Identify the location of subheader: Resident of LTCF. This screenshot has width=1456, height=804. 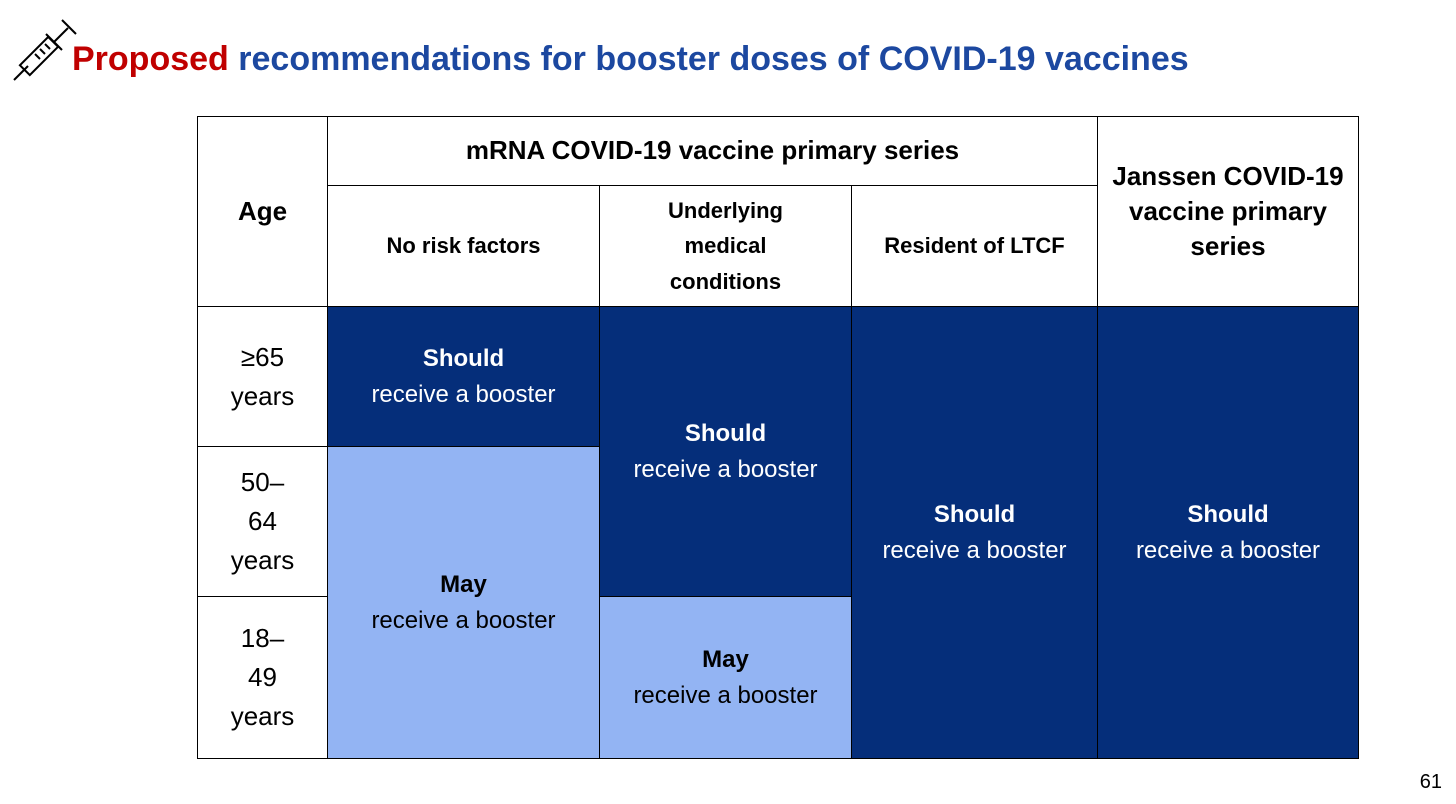
(974, 246).